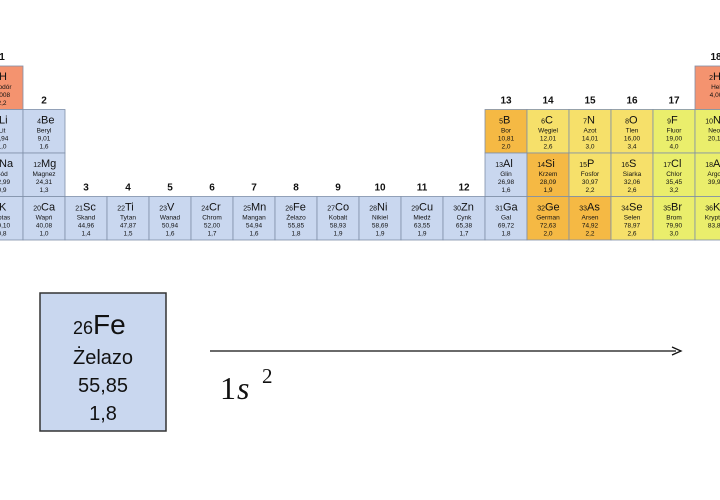 The image size is (720, 500). Describe the element at coordinates (170, 188) in the screenshot. I see `group-label: 5` at that location.